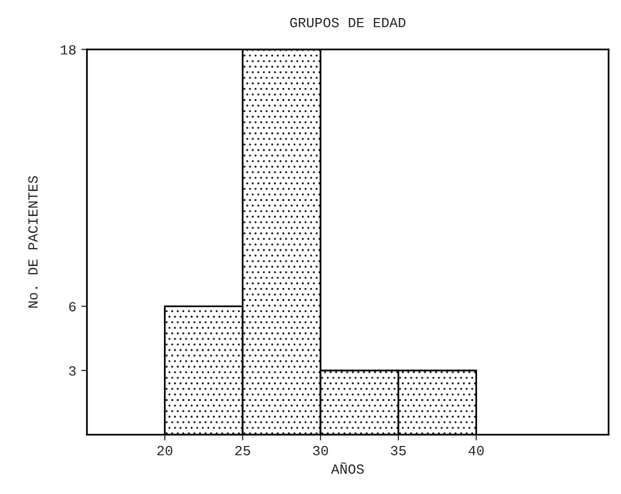 The height and width of the screenshot is (494, 621). What do you see at coordinates (68, 50) in the screenshot?
I see `y-tick-label: 18` at bounding box center [68, 50].